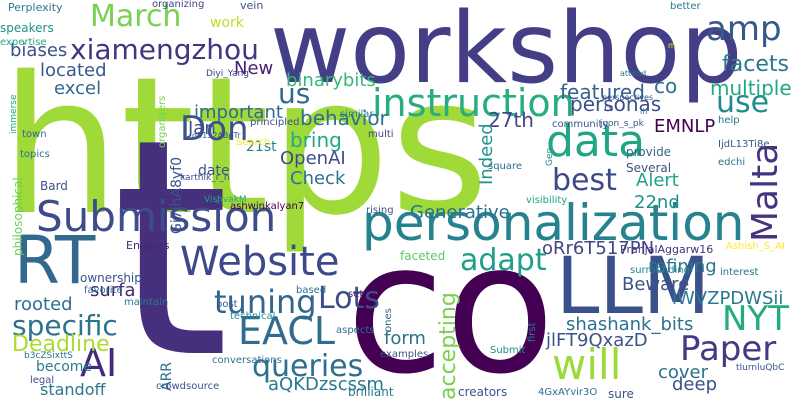 This screenshot has height=400, width=800. Describe the element at coordinates (148, 245) in the screenshot. I see `word-engines: Engines` at that location.